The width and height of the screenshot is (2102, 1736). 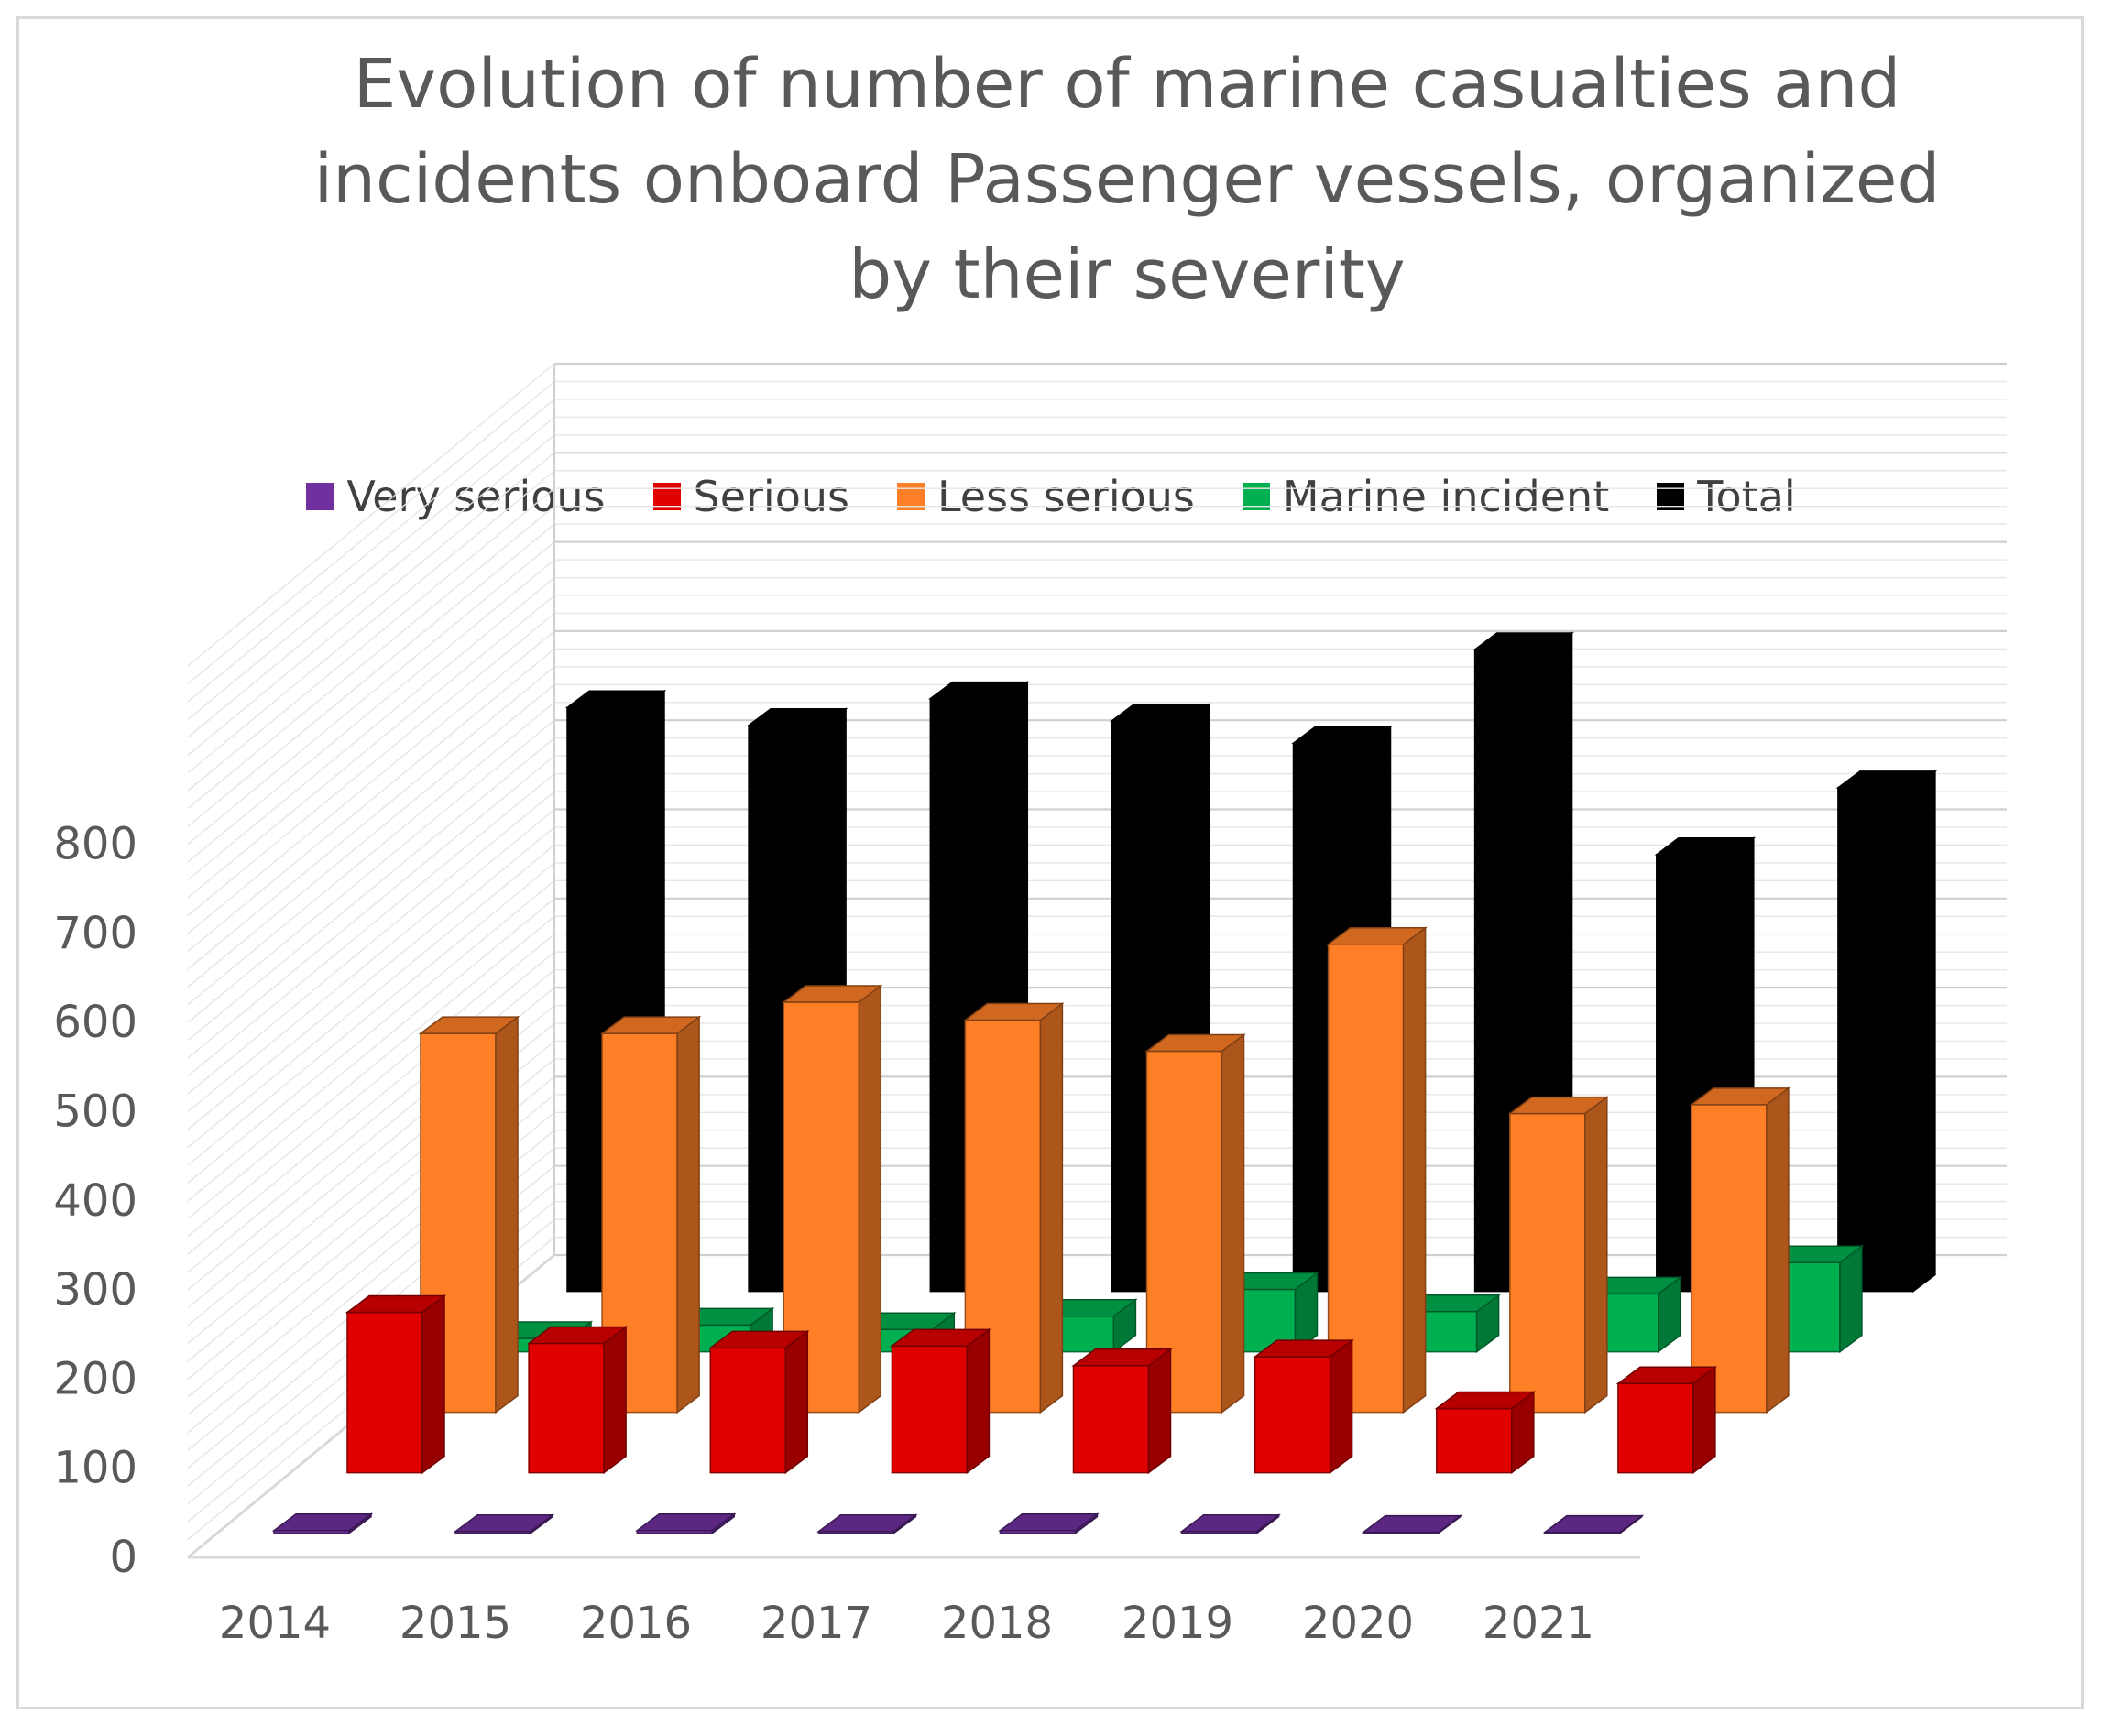 I want to click on legend-item-very-serious: Very serious, so click(x=456, y=496).